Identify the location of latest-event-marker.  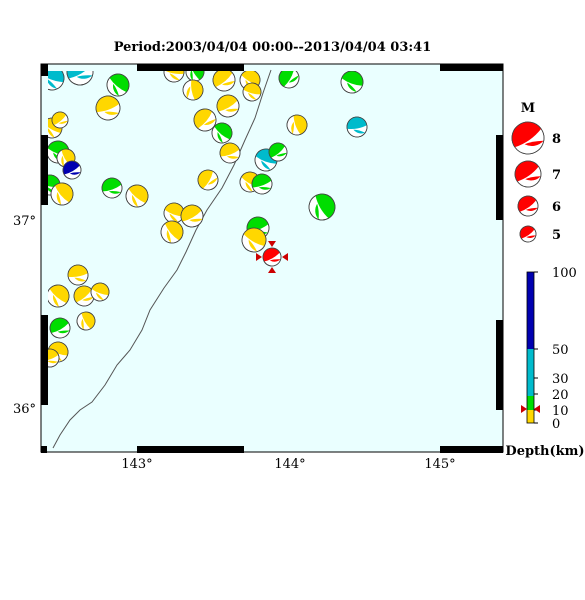
(272, 257).